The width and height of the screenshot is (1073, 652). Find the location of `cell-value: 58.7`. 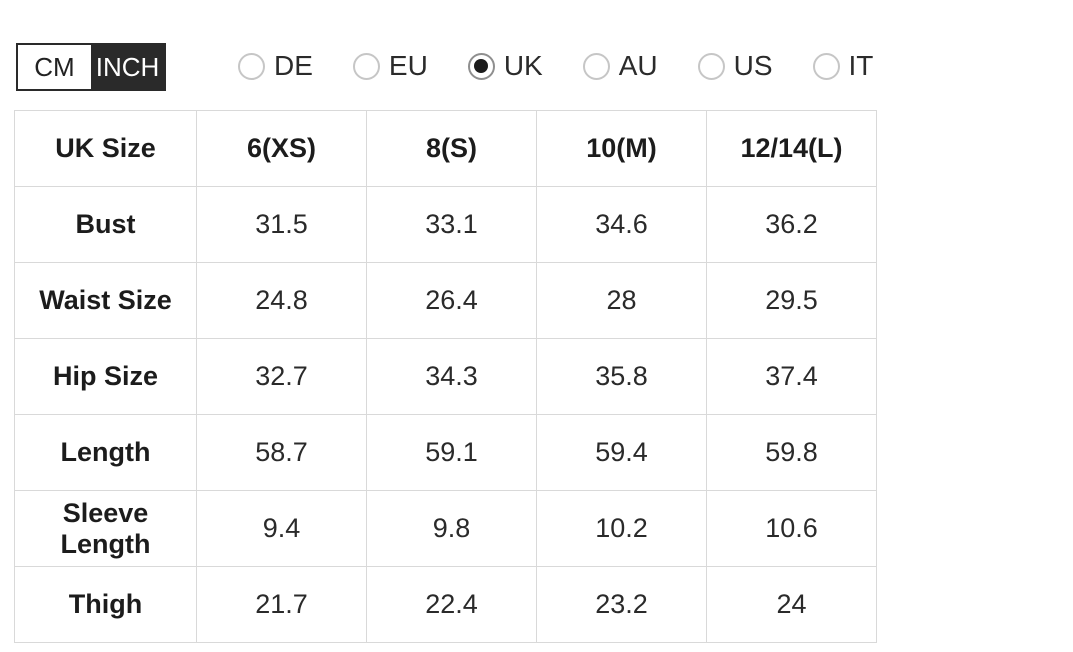

cell-value: 58.7 is located at coordinates (281, 452).